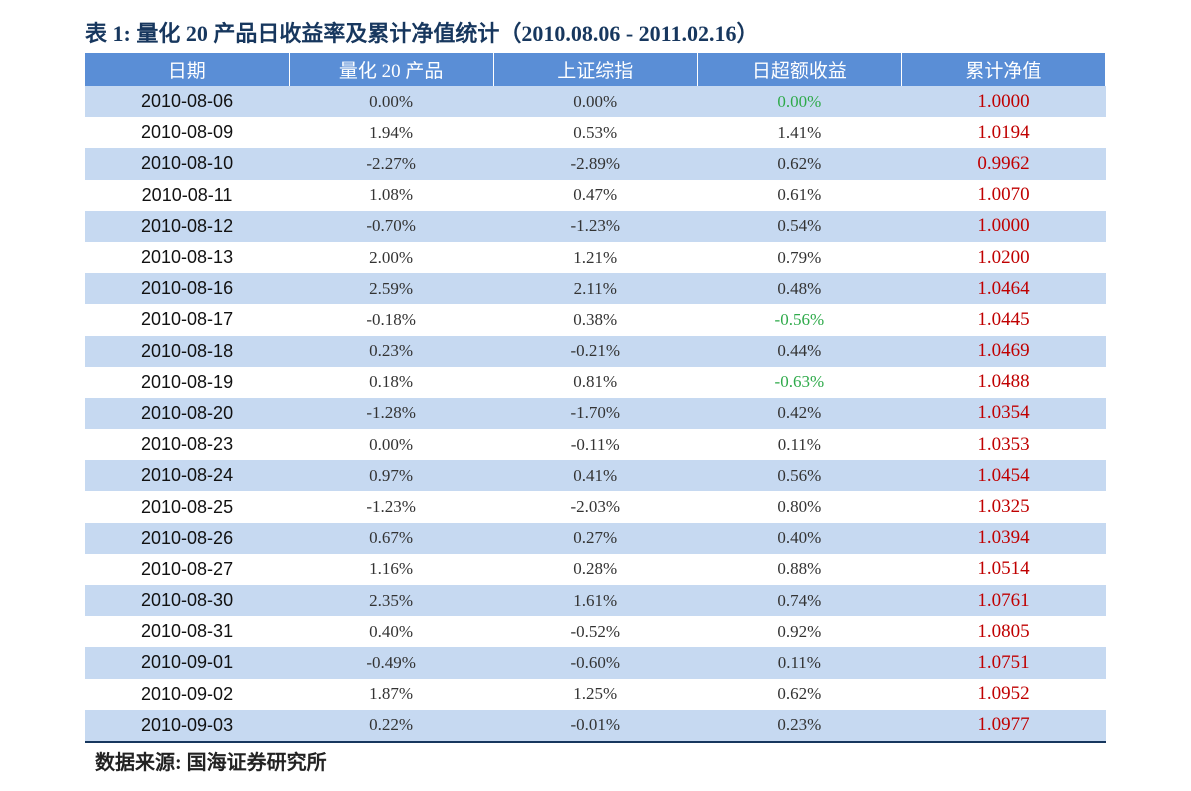 The height and width of the screenshot is (791, 1191). What do you see at coordinates (187, 319) in the screenshot?
I see `table-cell: 2010-08-17` at bounding box center [187, 319].